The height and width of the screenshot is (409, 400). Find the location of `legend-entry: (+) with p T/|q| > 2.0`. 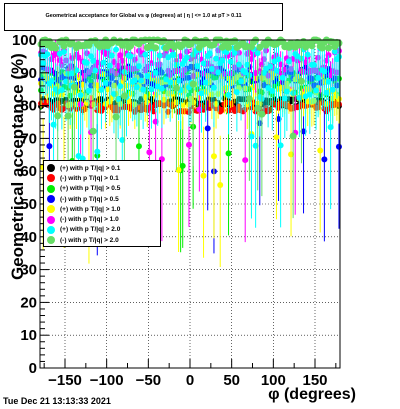

legend-entry: (+) with p T/|q| > 2.0 is located at coordinates (102, 230).